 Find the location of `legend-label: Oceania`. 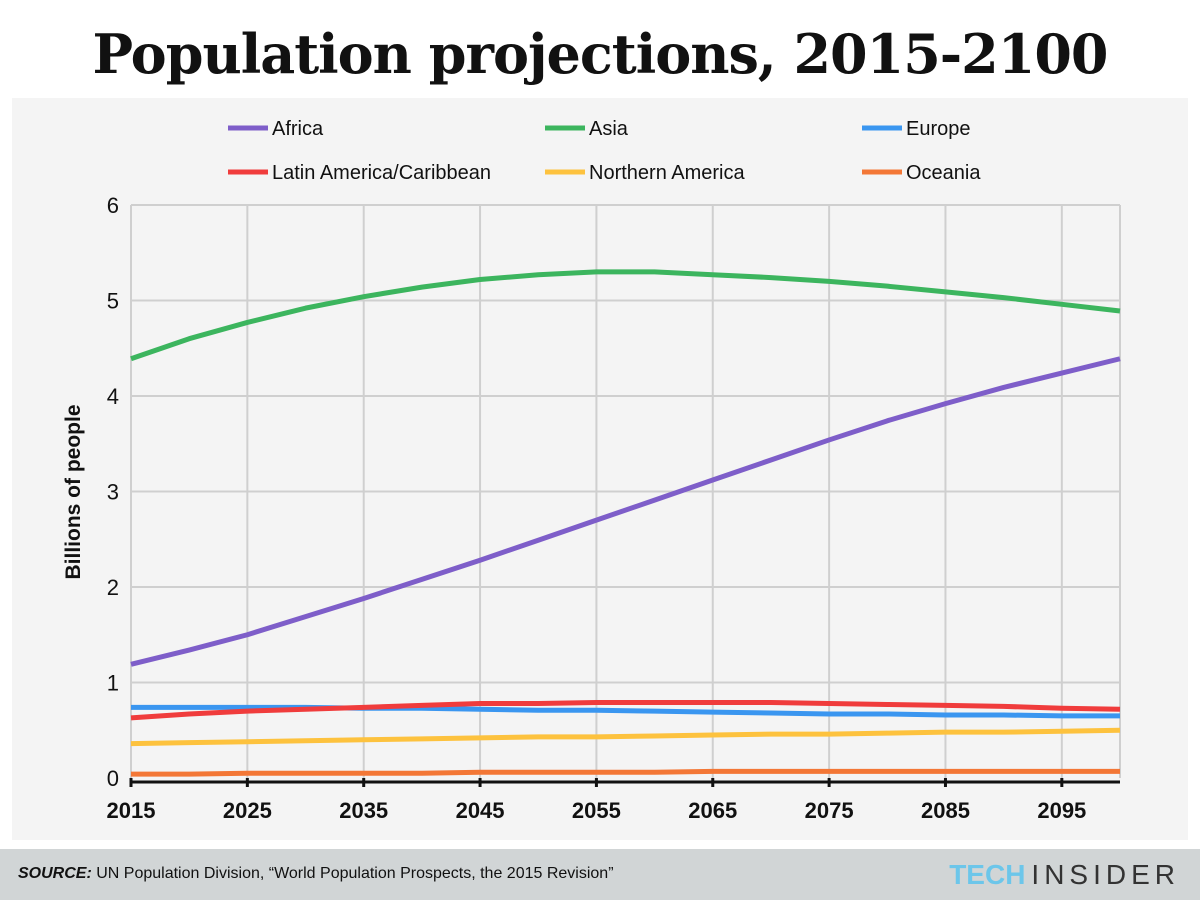

legend-label: Oceania is located at coordinates (943, 173).